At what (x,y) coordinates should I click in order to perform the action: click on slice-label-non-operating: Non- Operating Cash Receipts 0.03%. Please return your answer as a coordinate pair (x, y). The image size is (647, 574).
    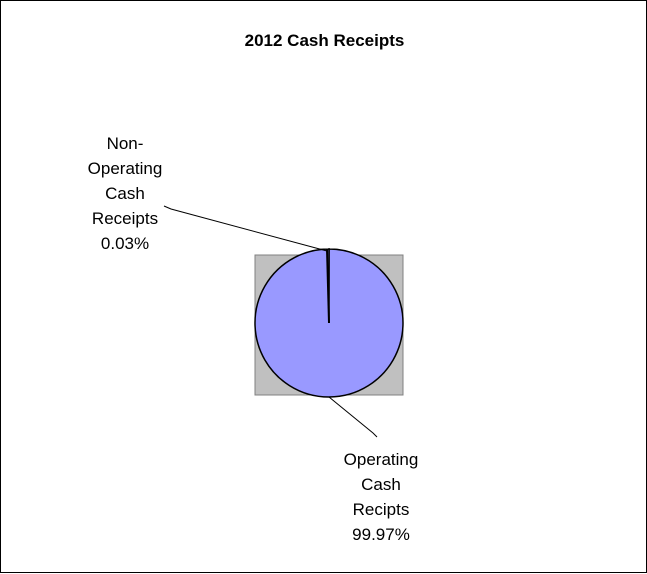
    Looking at the image, I should click on (125, 193).